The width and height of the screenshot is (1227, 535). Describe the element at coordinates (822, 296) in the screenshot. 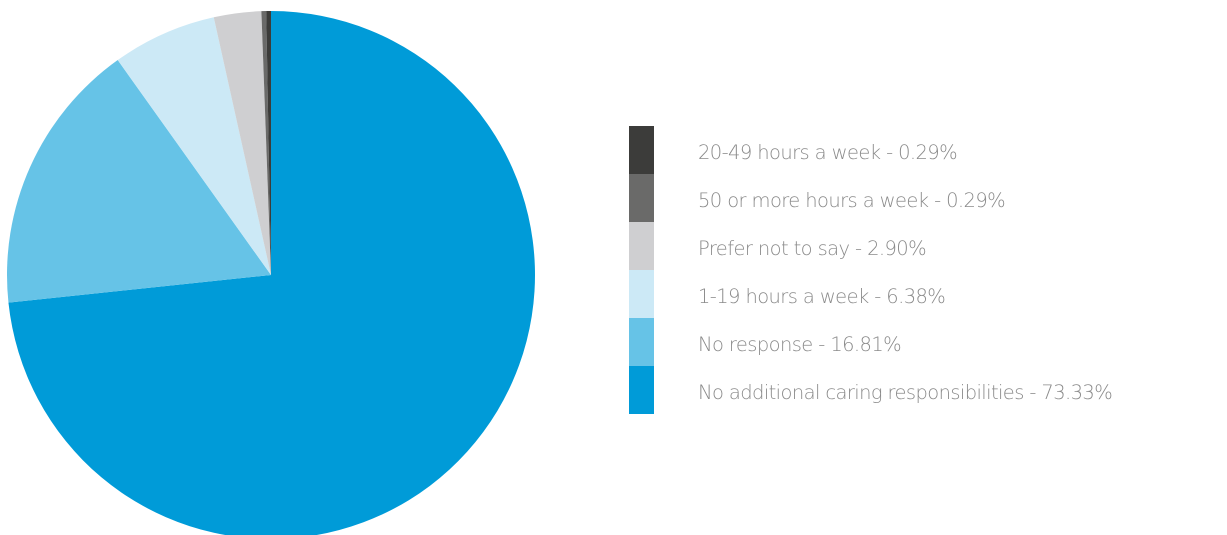

I see `legend-label: 1-19 hours a week - 6.38%` at that location.